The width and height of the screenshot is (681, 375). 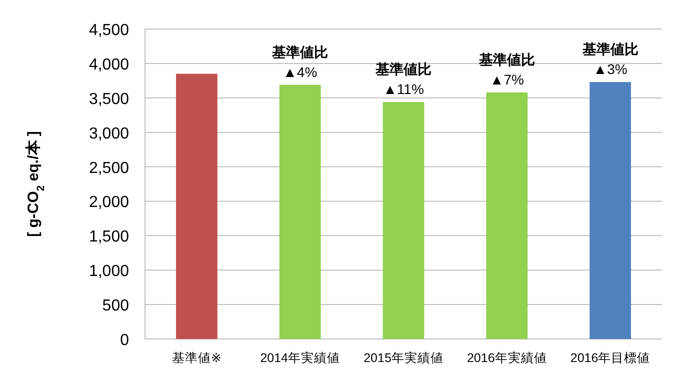 What do you see at coordinates (125, 340) in the screenshot?
I see `y-tick-label: 0` at bounding box center [125, 340].